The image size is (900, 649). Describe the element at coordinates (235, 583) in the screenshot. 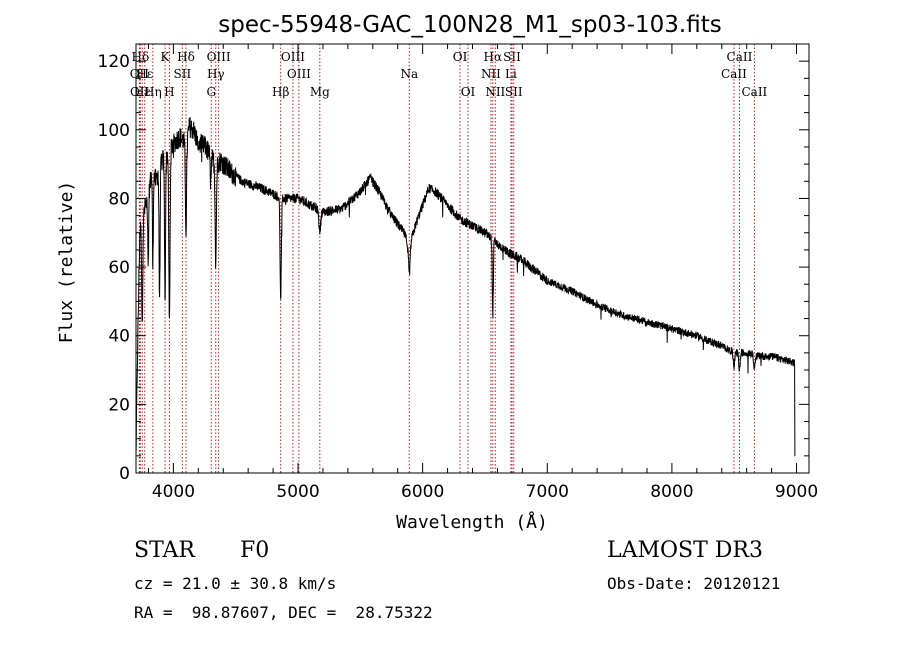

I see `redshift-velocity: cz = 21.0 ± 30.8 km/s` at that location.